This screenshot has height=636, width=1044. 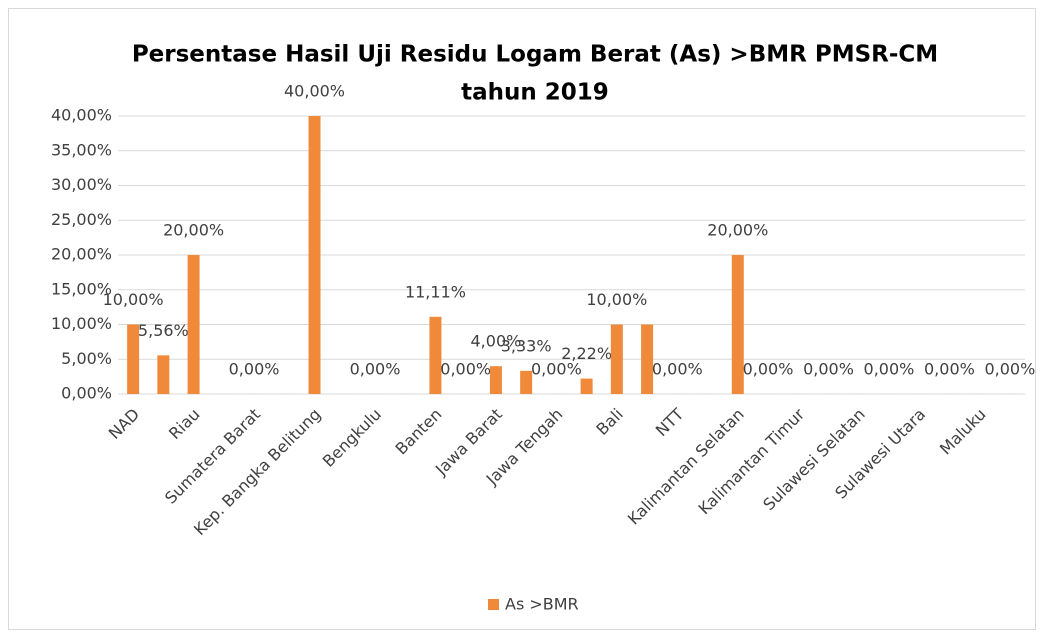 I want to click on y-tick-label: 20,00%, so click(x=81, y=254).